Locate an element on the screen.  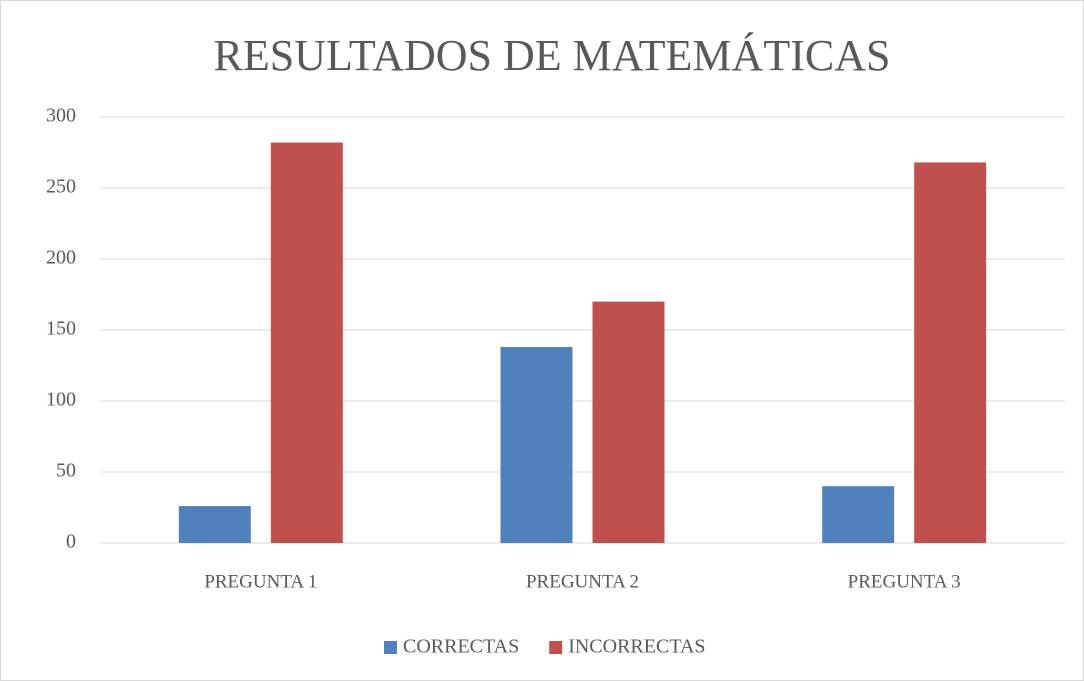
y-tick-label: 300 is located at coordinates (61, 116).